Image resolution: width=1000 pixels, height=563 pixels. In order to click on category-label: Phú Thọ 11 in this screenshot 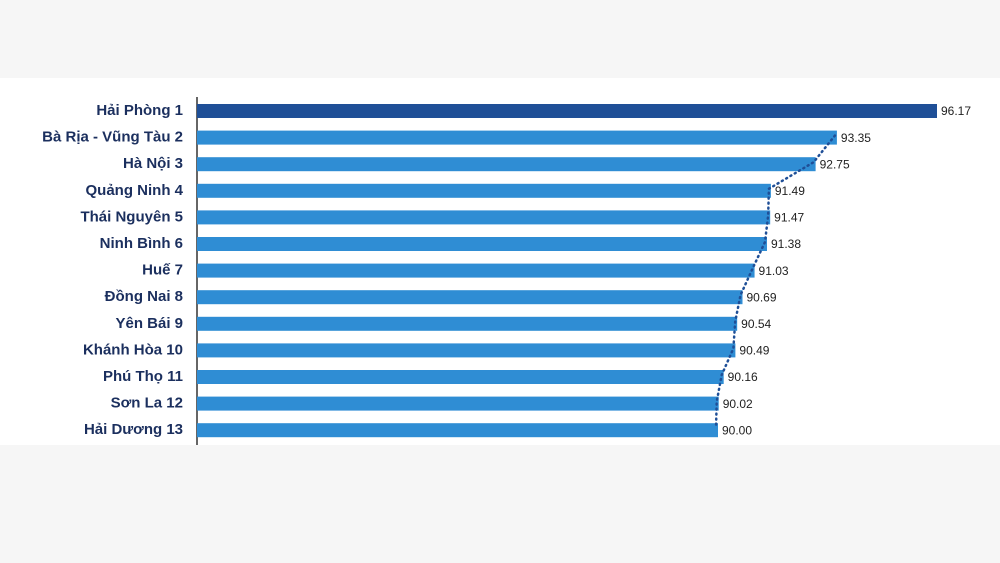, I will do `click(143, 376)`.